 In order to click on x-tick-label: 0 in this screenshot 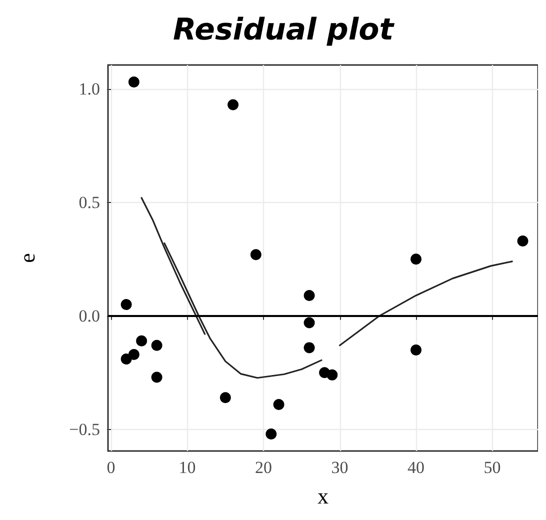, I will do `click(111, 467)`.